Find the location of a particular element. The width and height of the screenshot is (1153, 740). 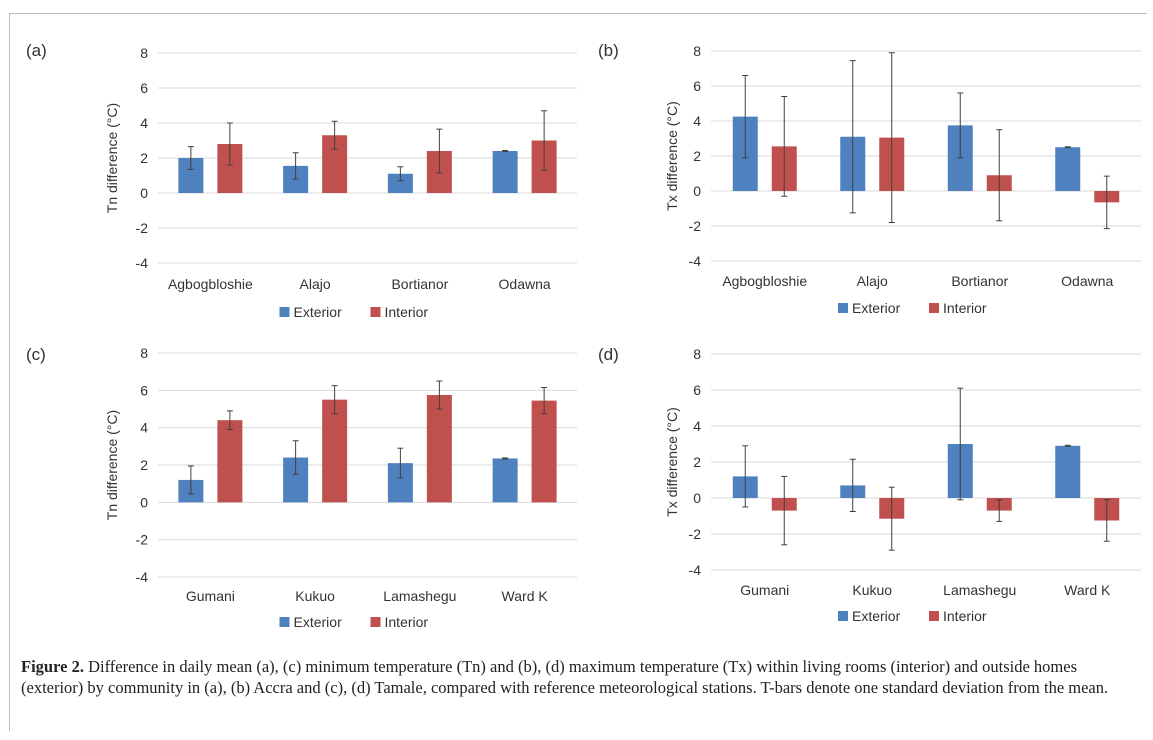

caption-label: Figure 2. is located at coordinates (52, 666).